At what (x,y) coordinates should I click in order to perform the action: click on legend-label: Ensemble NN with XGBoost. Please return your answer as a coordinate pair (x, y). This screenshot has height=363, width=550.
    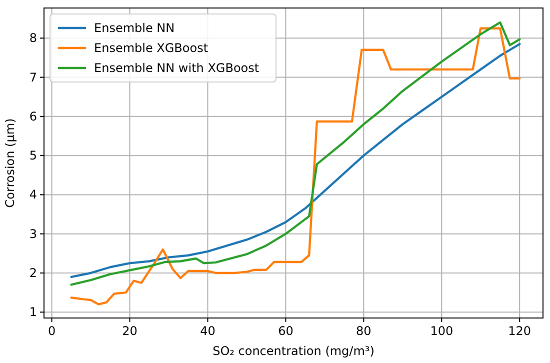
    Looking at the image, I should click on (177, 68).